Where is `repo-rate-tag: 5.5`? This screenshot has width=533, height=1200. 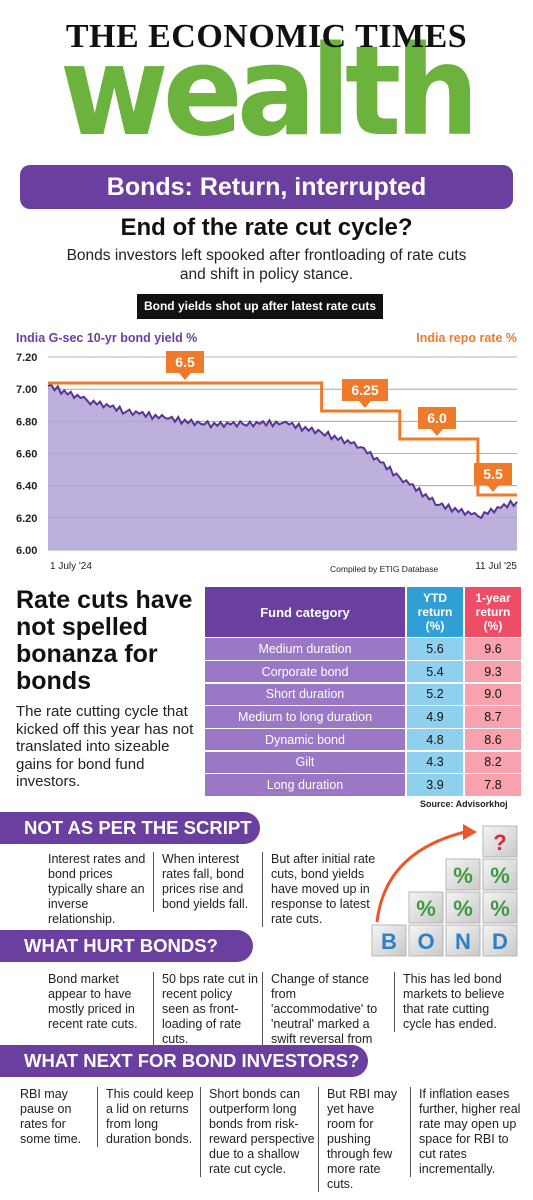 repo-rate-tag: 5.5 is located at coordinates (493, 477).